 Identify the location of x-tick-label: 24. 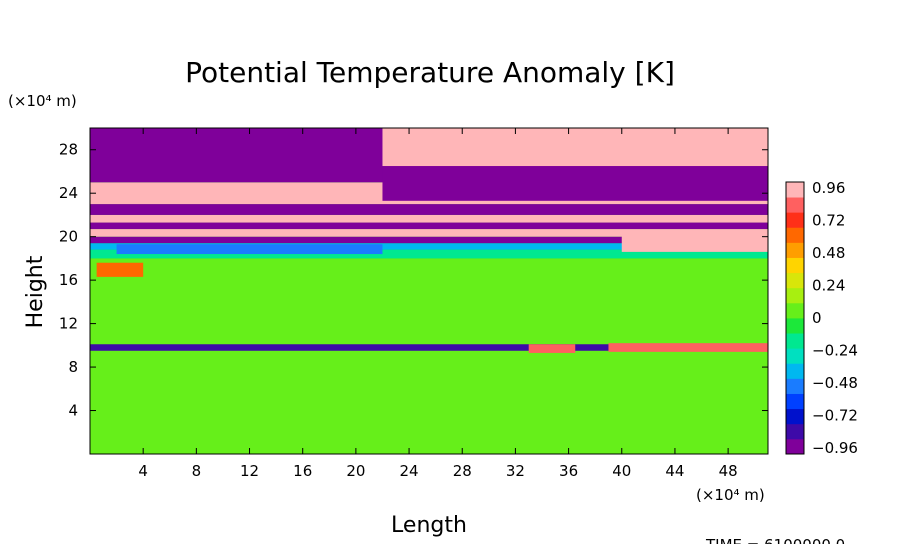
(409, 471).